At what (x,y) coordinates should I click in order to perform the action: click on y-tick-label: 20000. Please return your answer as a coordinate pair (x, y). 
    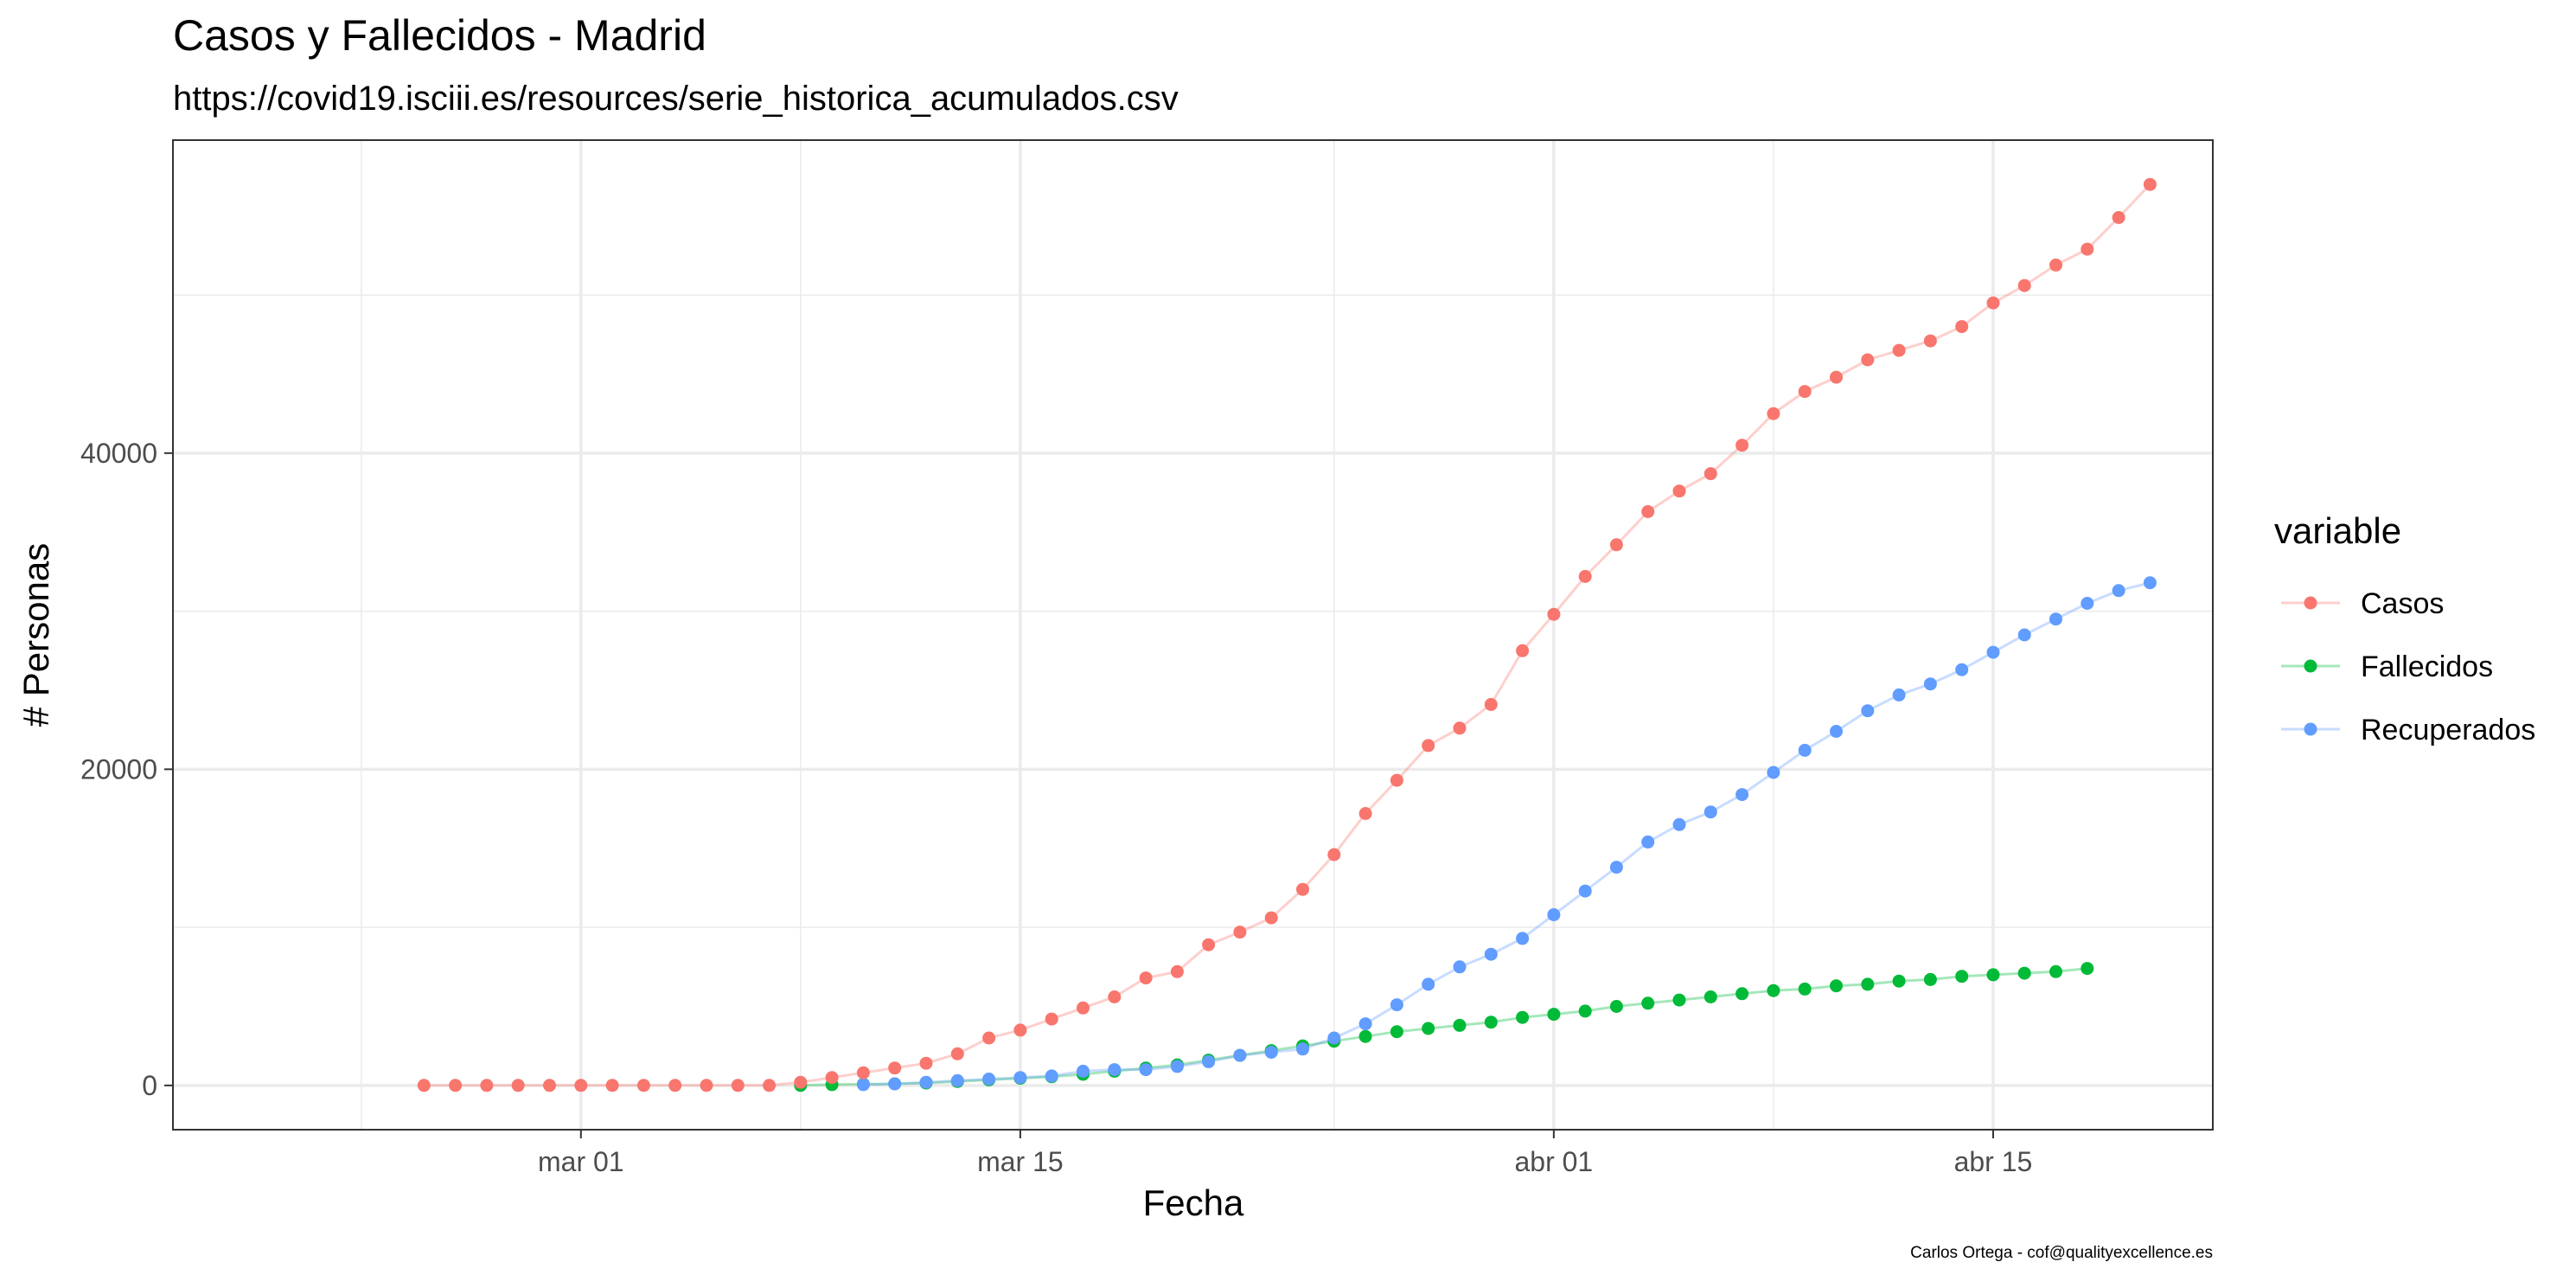
    Looking at the image, I should click on (118, 769).